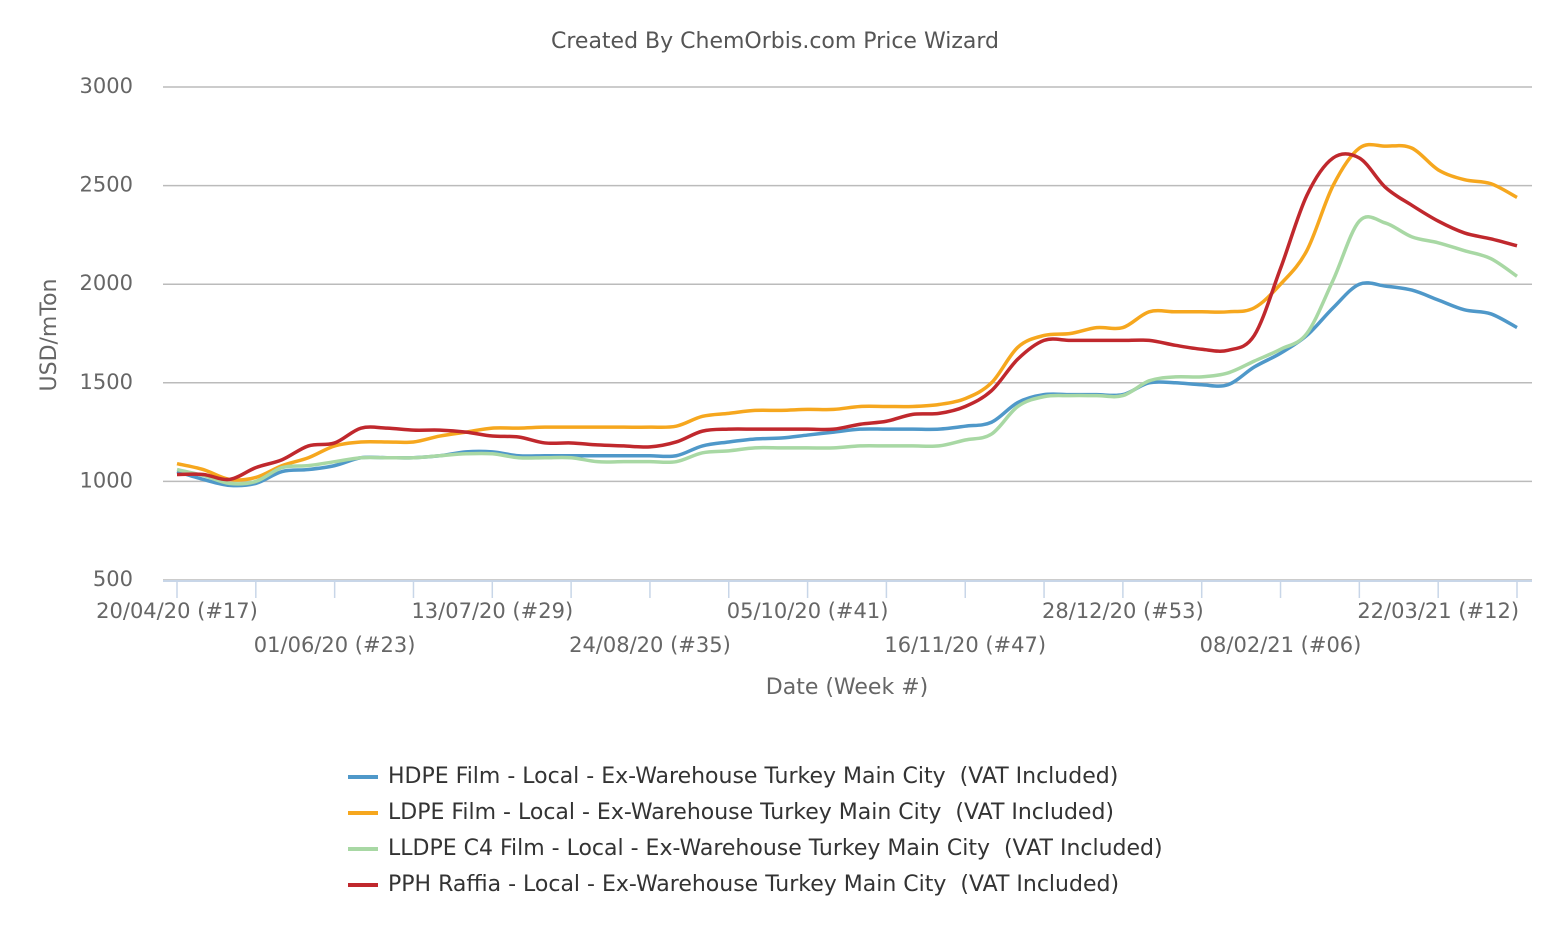 The width and height of the screenshot is (1552, 930). What do you see at coordinates (177, 611) in the screenshot?
I see `x-tick-label: 20/04/20 (#17)` at bounding box center [177, 611].